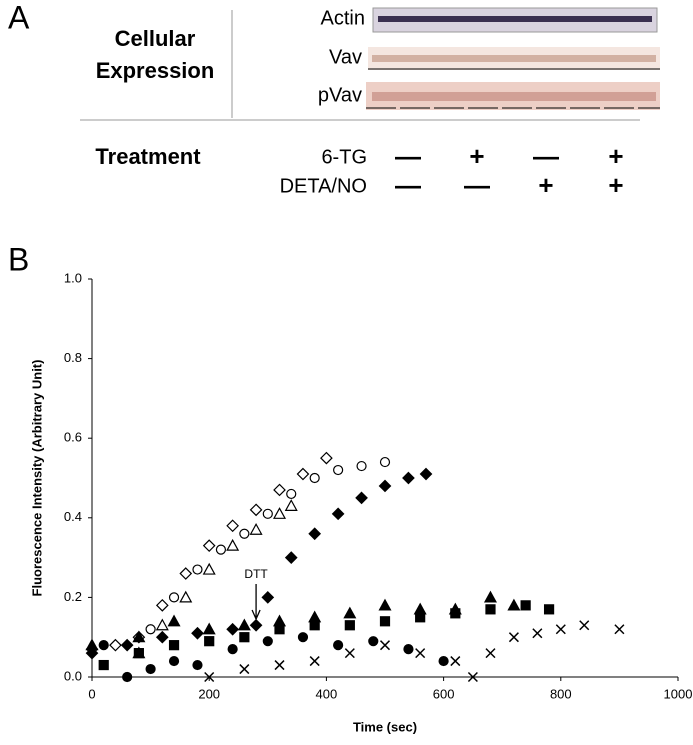  What do you see at coordinates (73, 437) in the screenshot?
I see `y-tick-label: 0.6` at bounding box center [73, 437].